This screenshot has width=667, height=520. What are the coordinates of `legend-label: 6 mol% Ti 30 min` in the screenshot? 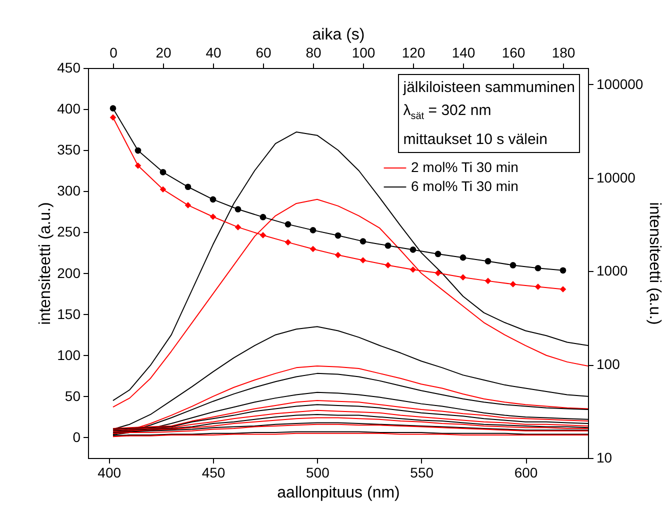 It's located at (464, 186).